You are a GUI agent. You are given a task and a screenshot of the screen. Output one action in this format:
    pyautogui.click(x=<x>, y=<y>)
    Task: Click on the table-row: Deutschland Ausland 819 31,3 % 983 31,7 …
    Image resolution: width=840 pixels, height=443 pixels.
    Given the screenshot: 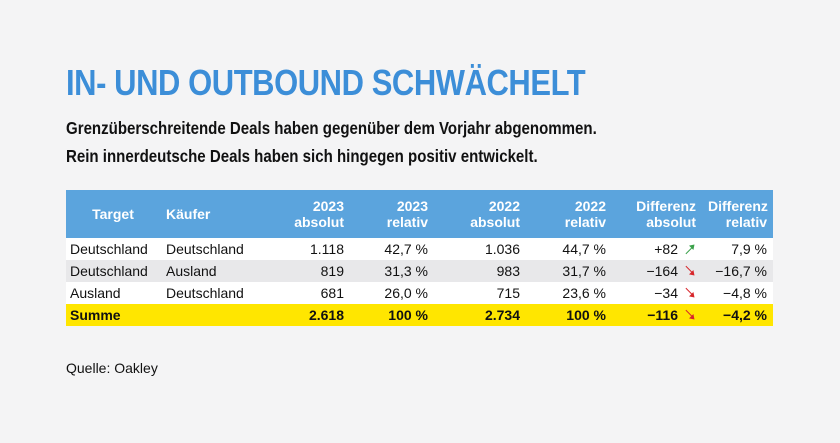 What is the action you would take?
    pyautogui.click(x=419, y=271)
    